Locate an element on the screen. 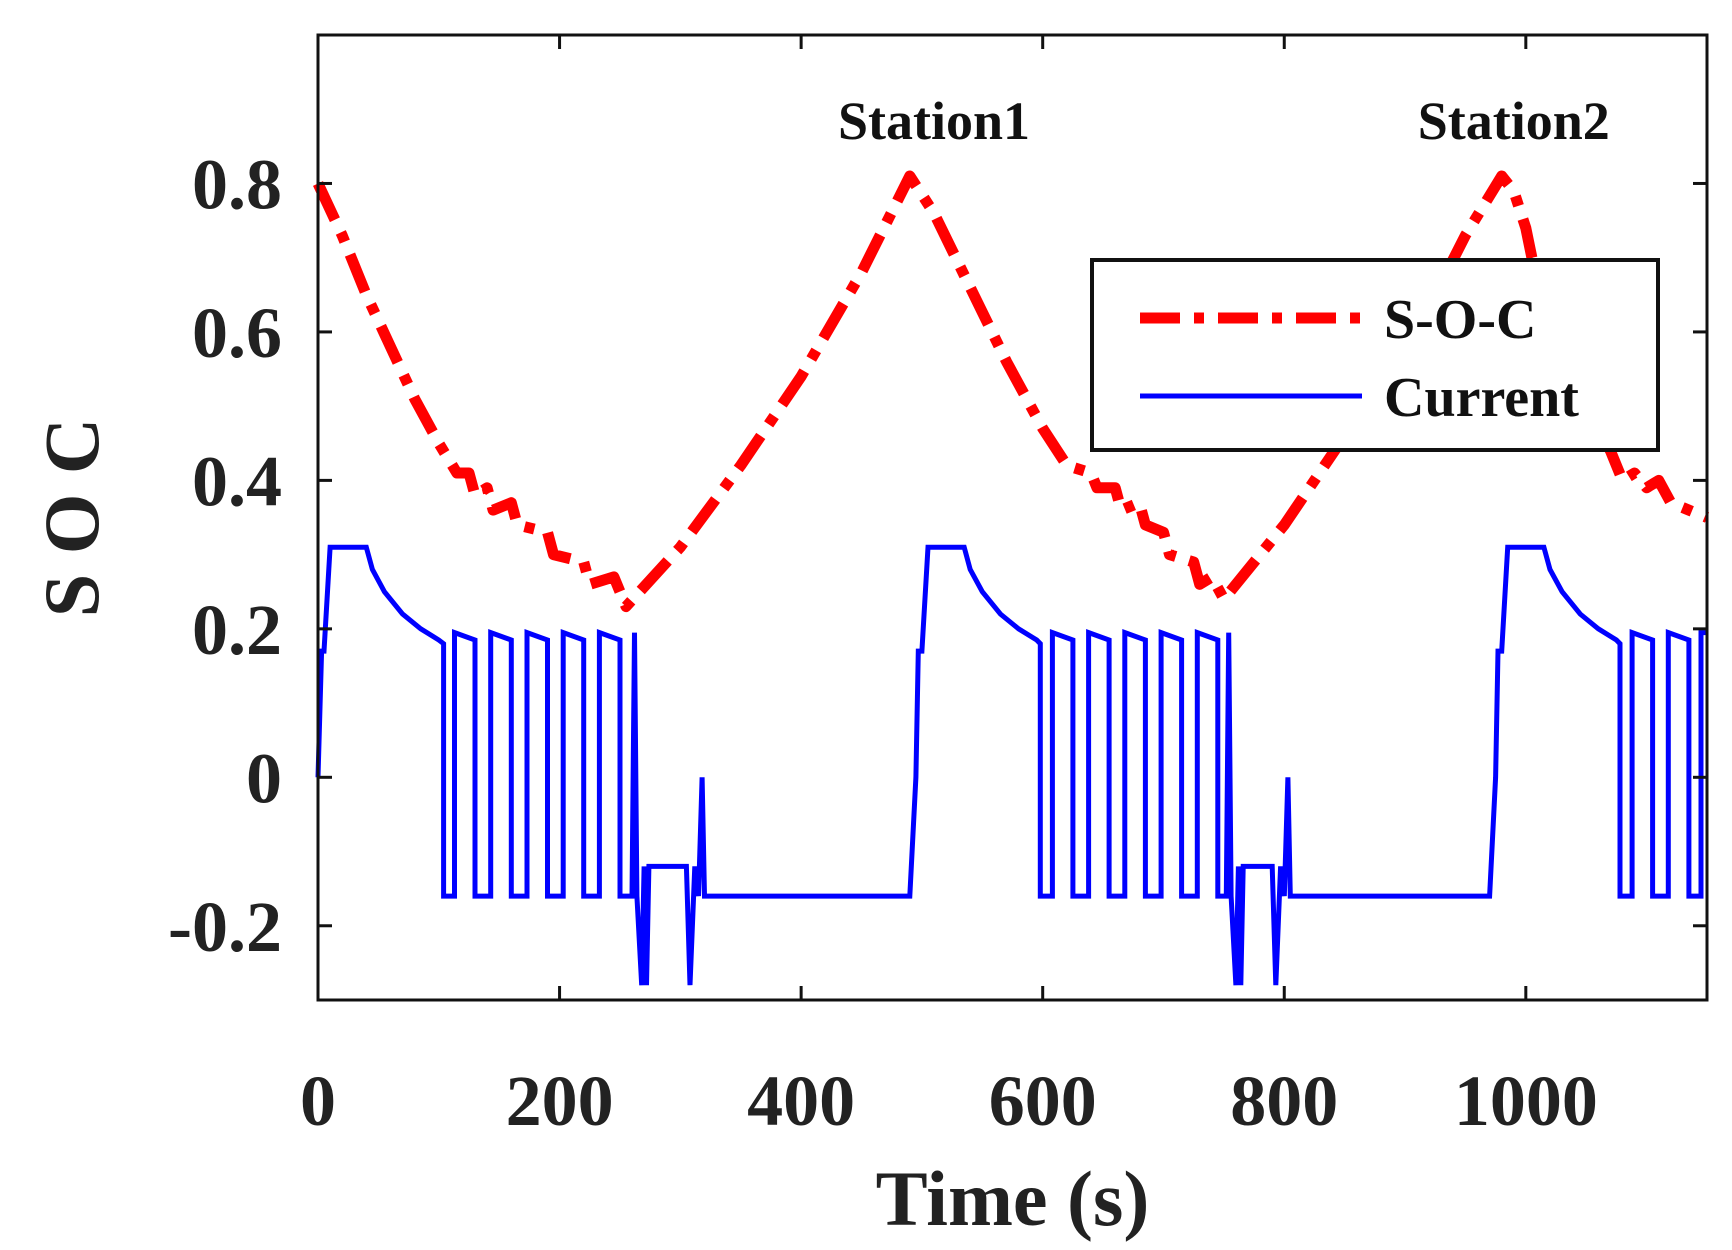 Image resolution: width=1732 pixels, height=1250 pixels. y-tick-label: 0.6 is located at coordinates (237, 333).